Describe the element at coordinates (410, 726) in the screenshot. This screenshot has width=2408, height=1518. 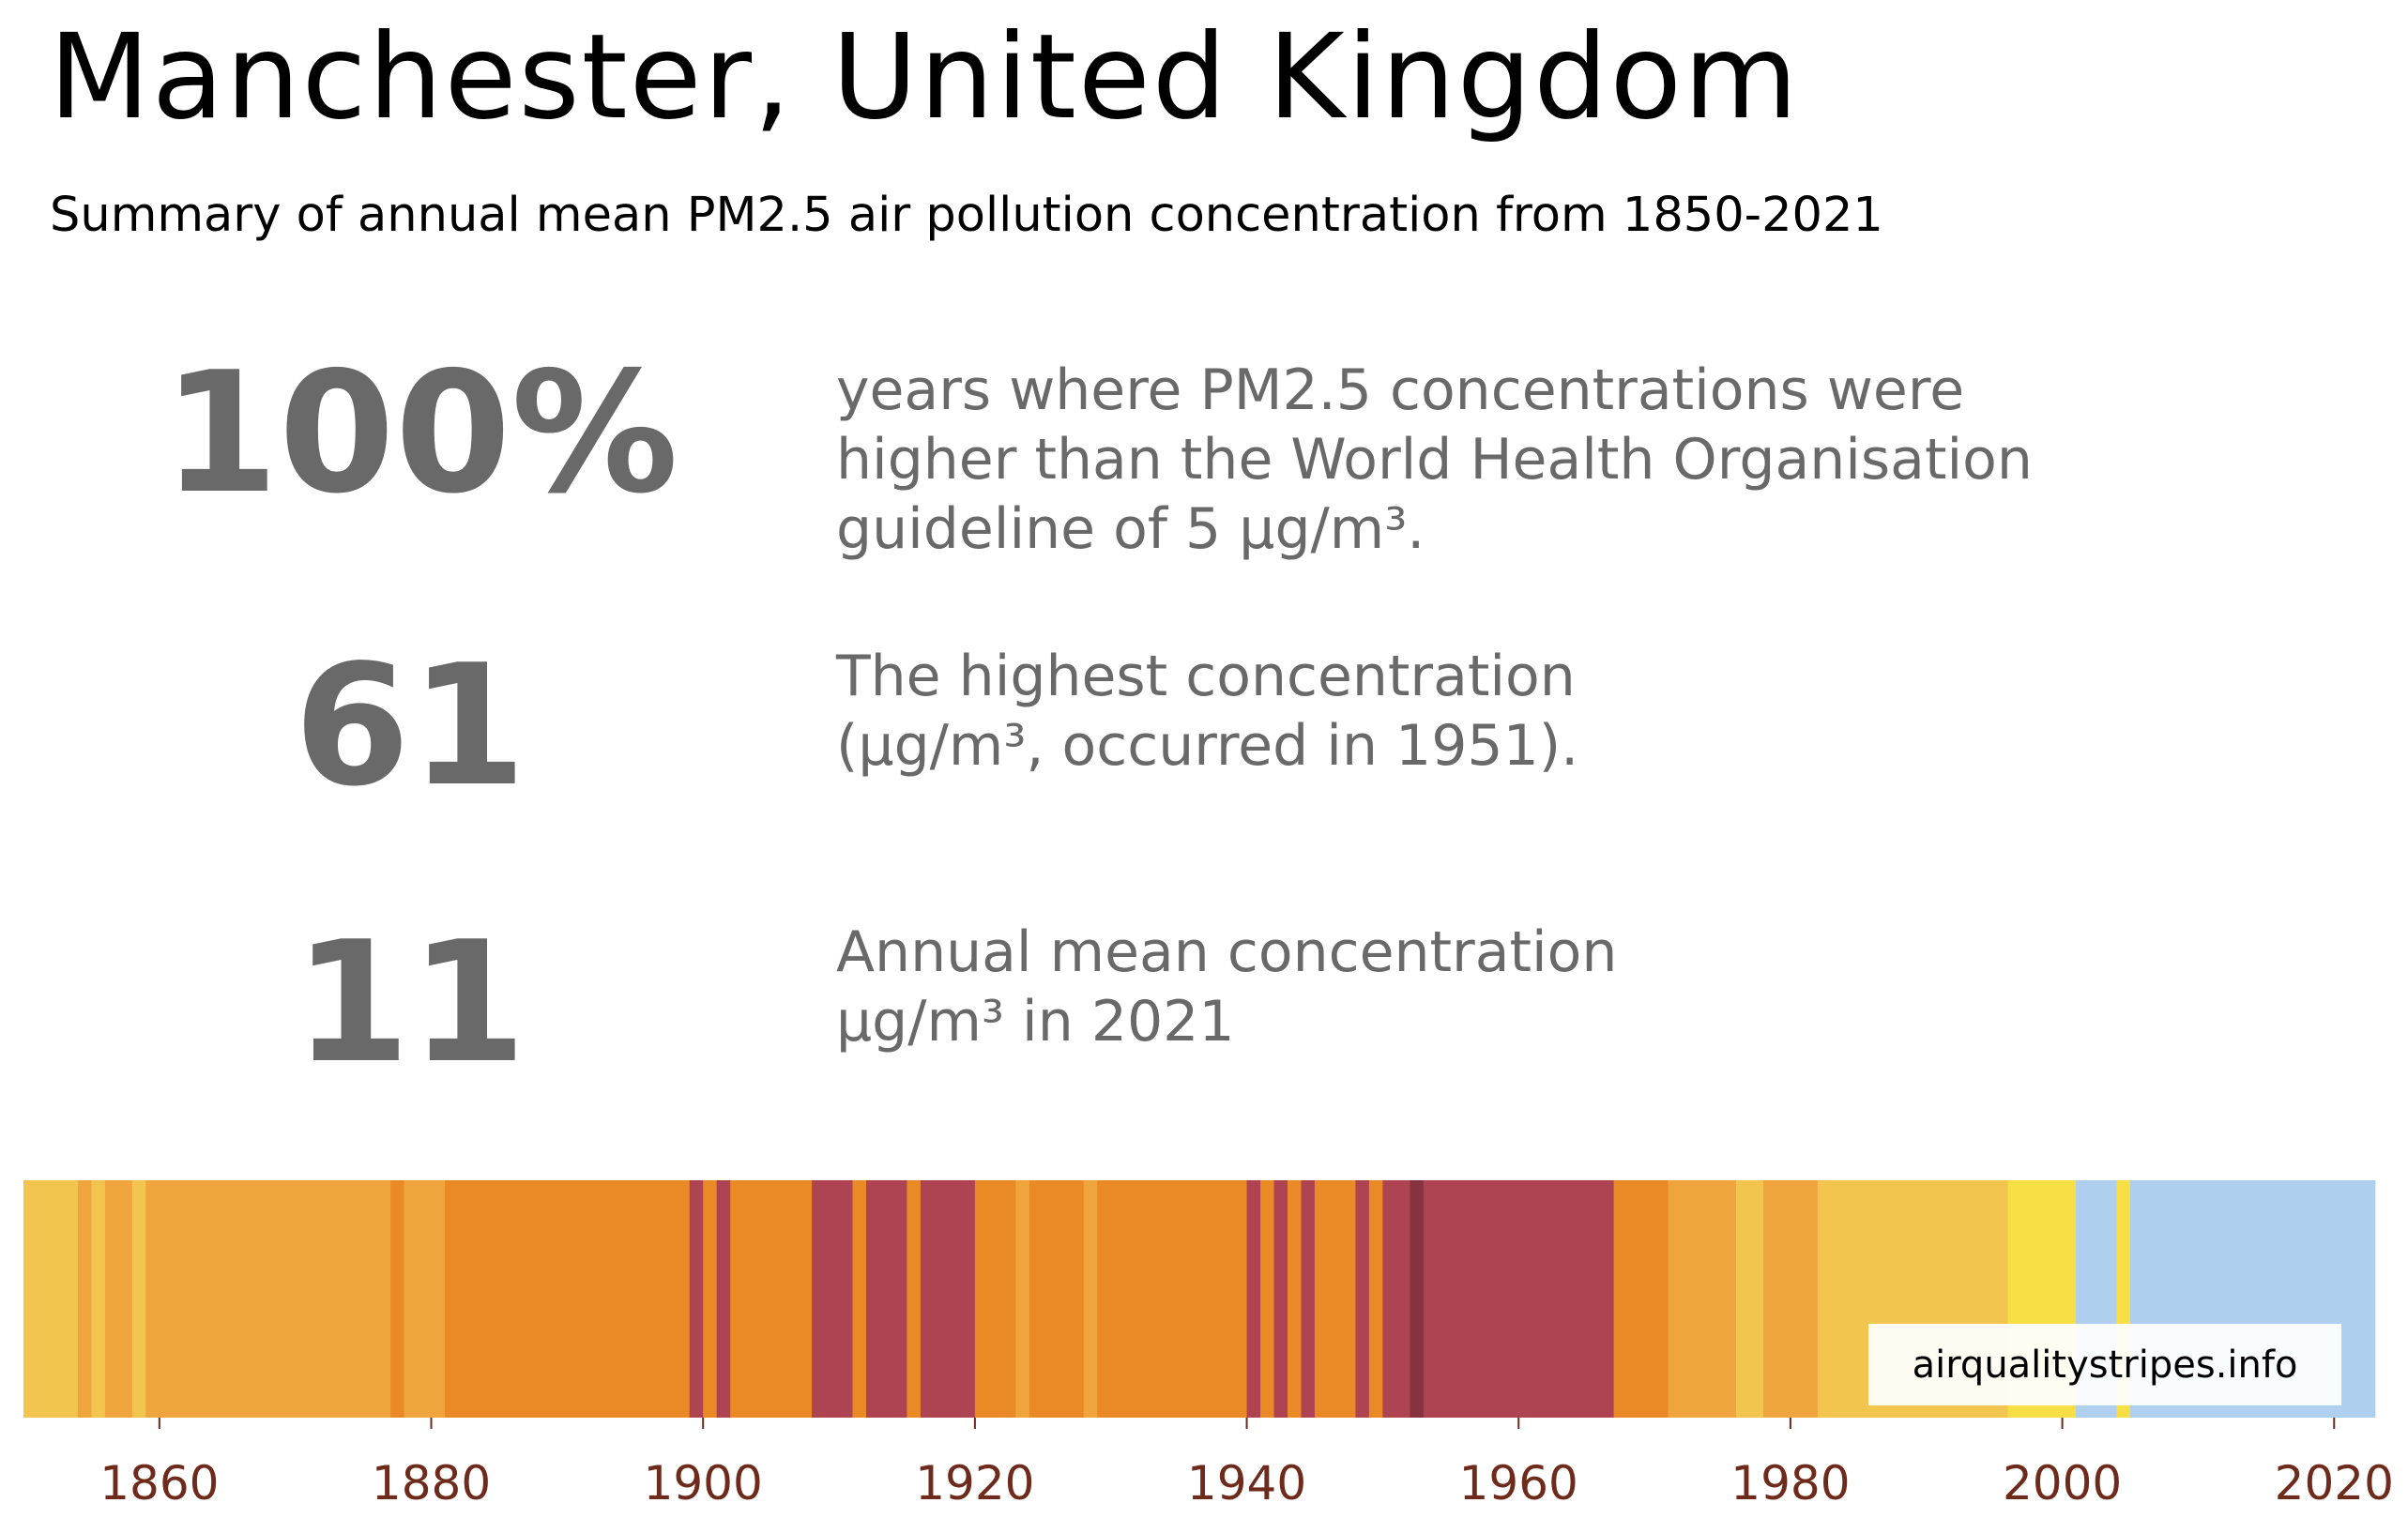
I see `stat-highest-value: 61` at that location.